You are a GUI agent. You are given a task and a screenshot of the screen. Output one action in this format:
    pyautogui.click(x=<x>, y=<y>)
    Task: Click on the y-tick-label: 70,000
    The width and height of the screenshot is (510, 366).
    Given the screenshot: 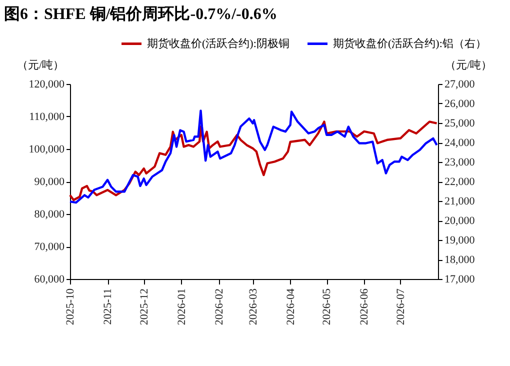 What is the action you would take?
    pyautogui.click(x=49, y=247)
    